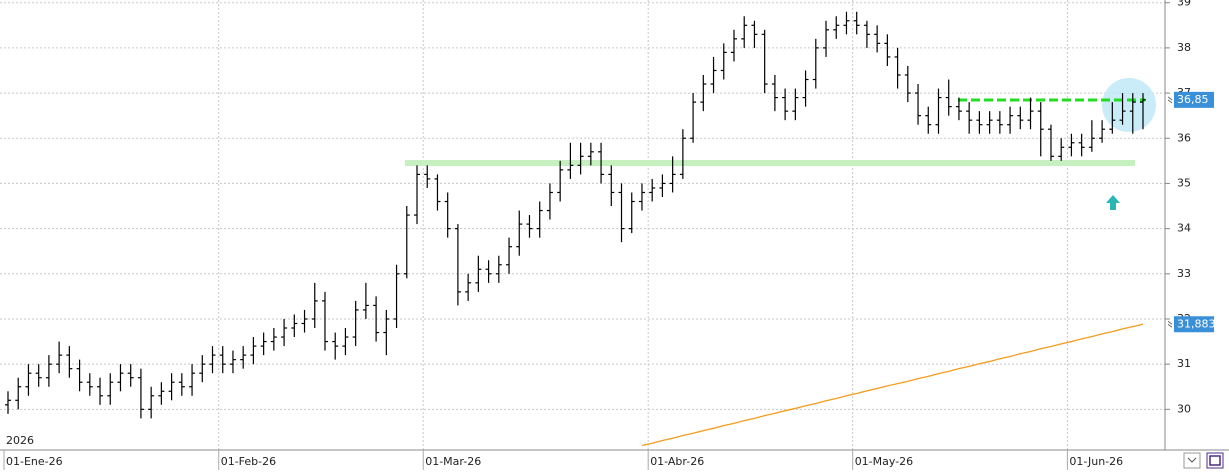  What do you see at coordinates (1184, 363) in the screenshot?
I see `y-tick-label: 31` at bounding box center [1184, 363].